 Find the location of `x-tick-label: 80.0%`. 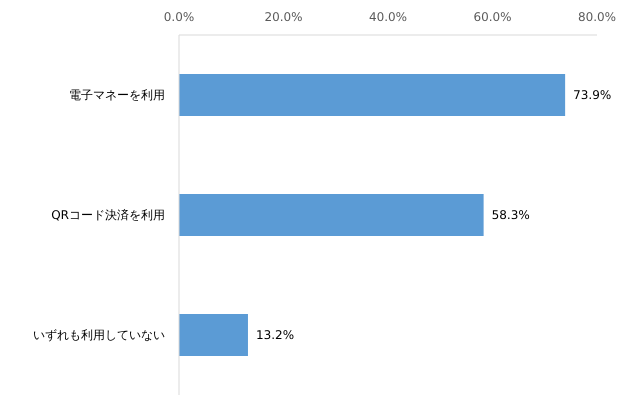

x-tick-label: 80.0% is located at coordinates (597, 17).